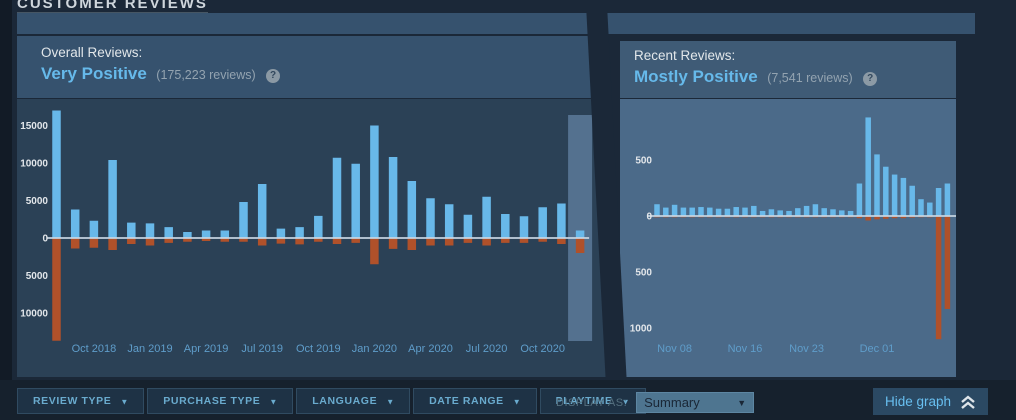  What do you see at coordinates (94, 73) in the screenshot?
I see `overall-rating: Very Positive` at bounding box center [94, 73].